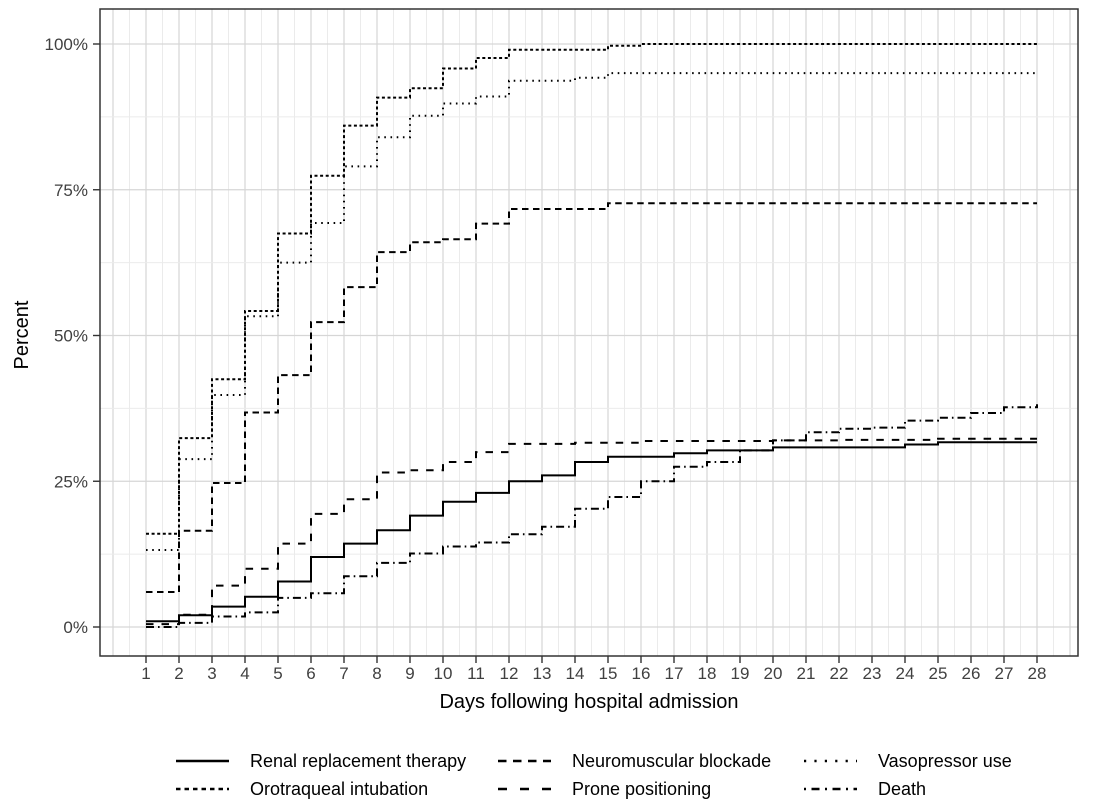  I want to click on x-tick-label: 25, so click(938, 673).